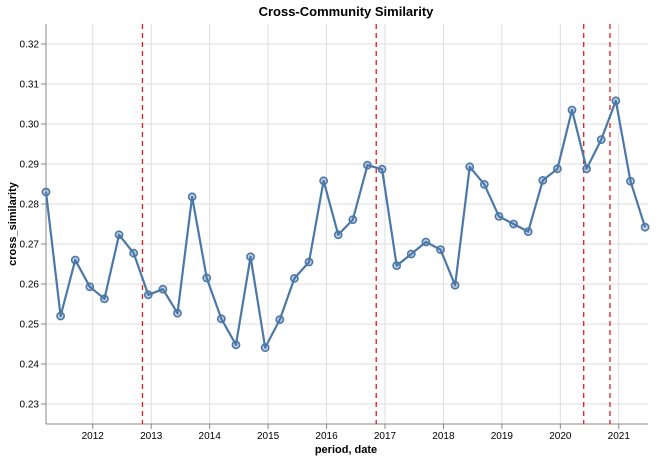 This screenshot has width=657, height=460. What do you see at coordinates (619, 436) in the screenshot?
I see `x-tick-label: 2021` at bounding box center [619, 436].